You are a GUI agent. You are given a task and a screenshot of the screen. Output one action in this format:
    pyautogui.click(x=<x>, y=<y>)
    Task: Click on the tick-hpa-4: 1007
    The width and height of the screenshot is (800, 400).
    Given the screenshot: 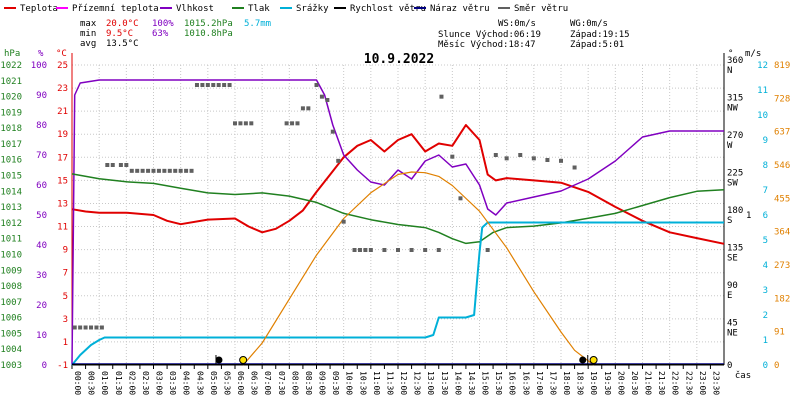 What is the action you would take?
    pyautogui.click(x=11, y=303)
    